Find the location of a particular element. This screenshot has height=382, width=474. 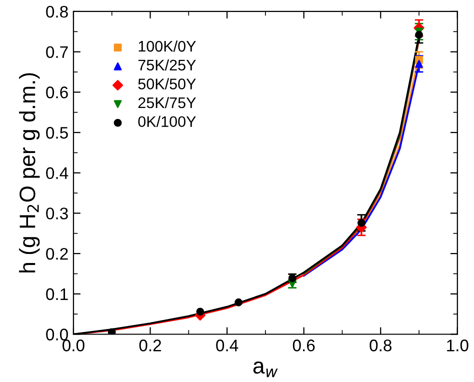

legend-label: 50K/50Y is located at coordinates (167, 84).